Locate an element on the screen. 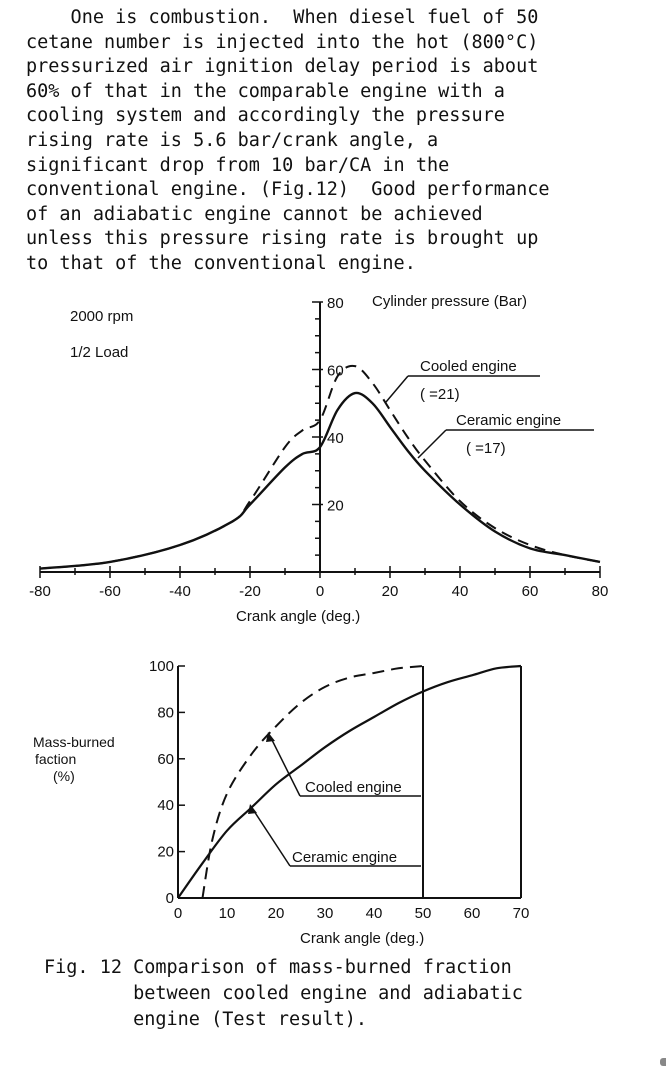 The image size is (666, 1070). series-lines is located at coordinates (349, 781).